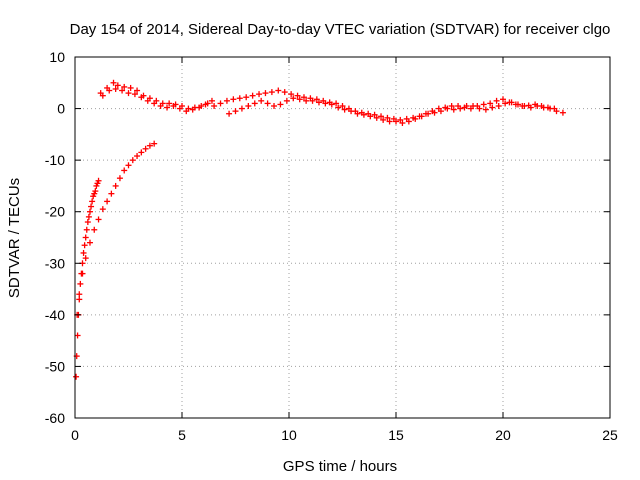 This screenshot has height=480, width=640. What do you see at coordinates (55, 366) in the screenshot?
I see `y-tick-label: -50` at bounding box center [55, 366].